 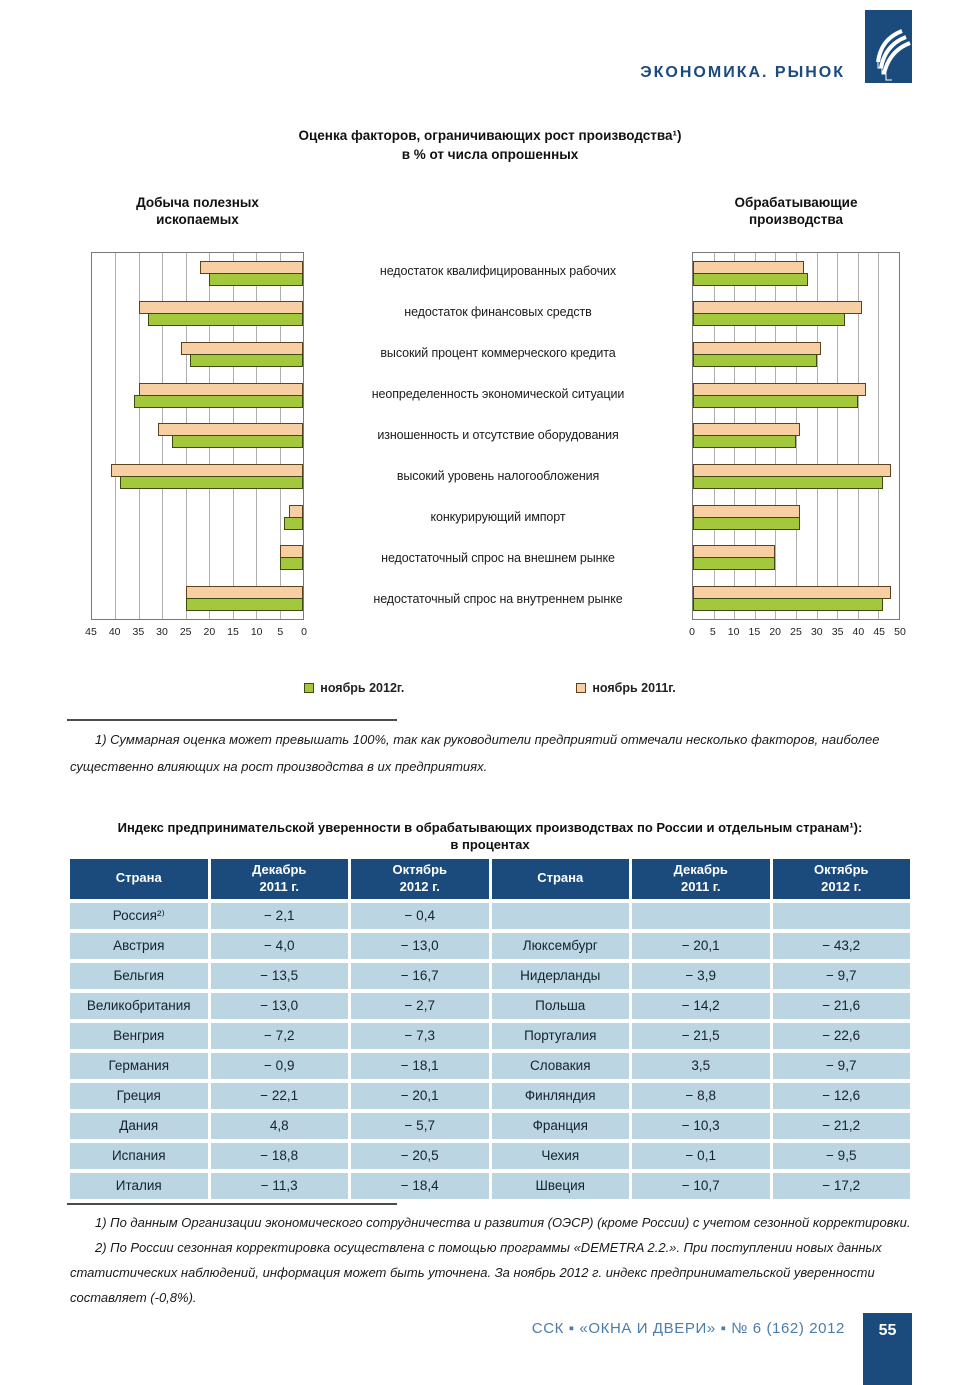 I want to click on category-label: недостаток финансовых средств, so click(x=498, y=312).